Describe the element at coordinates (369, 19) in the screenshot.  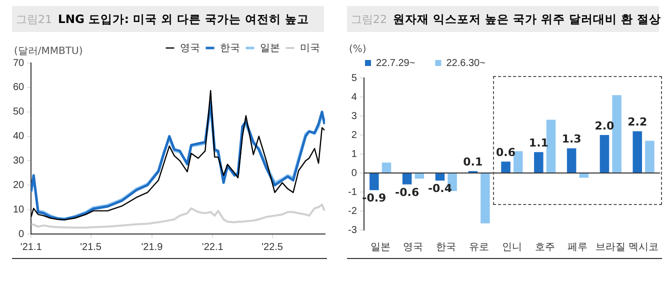
I see `caption: 그림22` at that location.